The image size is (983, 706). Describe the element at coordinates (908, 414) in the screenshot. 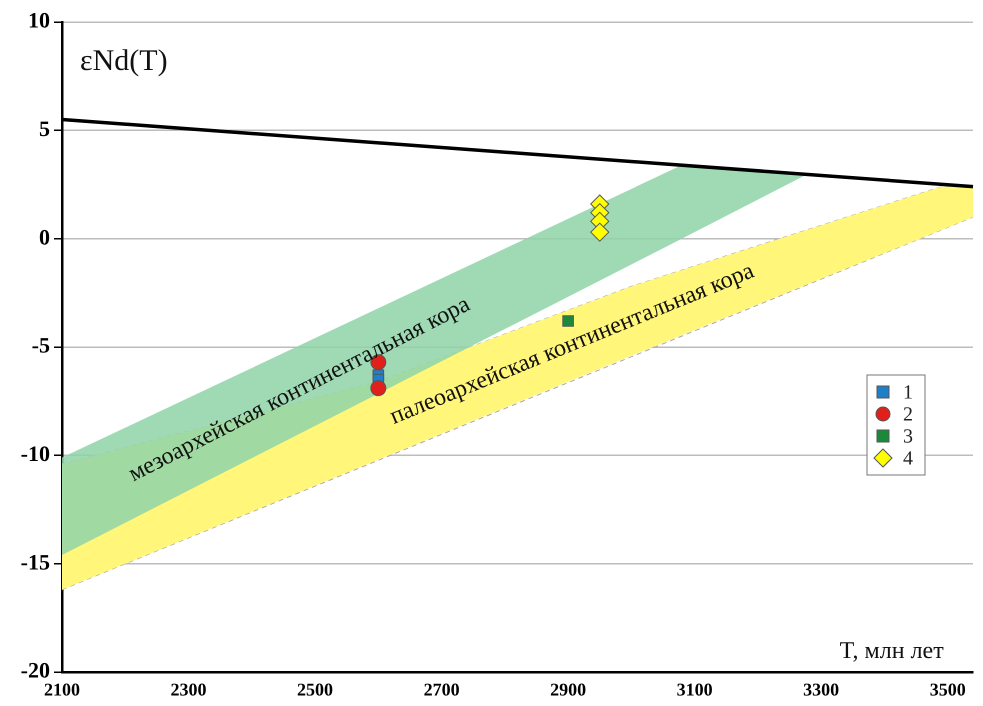

I see `legend-label: 2` at that location.